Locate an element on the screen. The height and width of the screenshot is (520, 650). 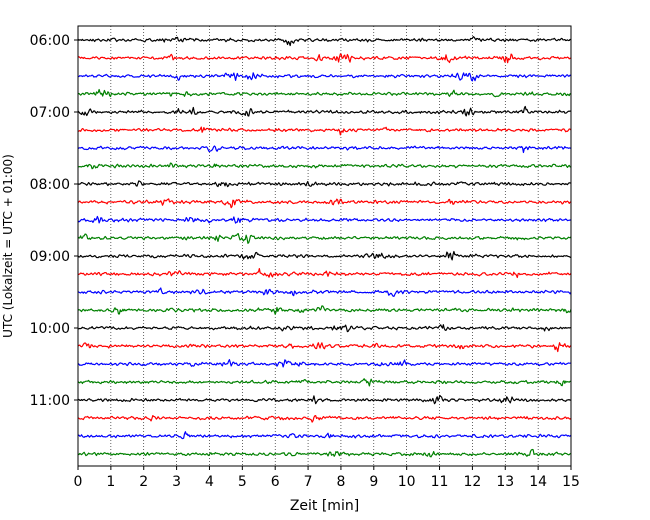
x-axis-label: Zeit [min] is located at coordinates (324, 506).